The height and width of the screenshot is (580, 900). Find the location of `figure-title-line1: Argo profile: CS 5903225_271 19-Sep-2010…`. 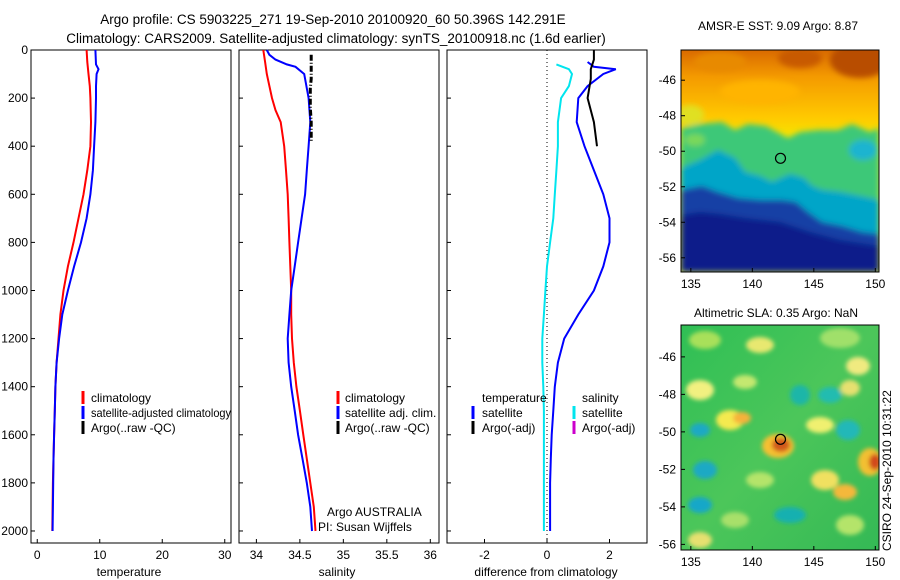

figure-title-line1: Argo profile: CS 5903225_271 19-Sep-2010… is located at coordinates (332, 19).